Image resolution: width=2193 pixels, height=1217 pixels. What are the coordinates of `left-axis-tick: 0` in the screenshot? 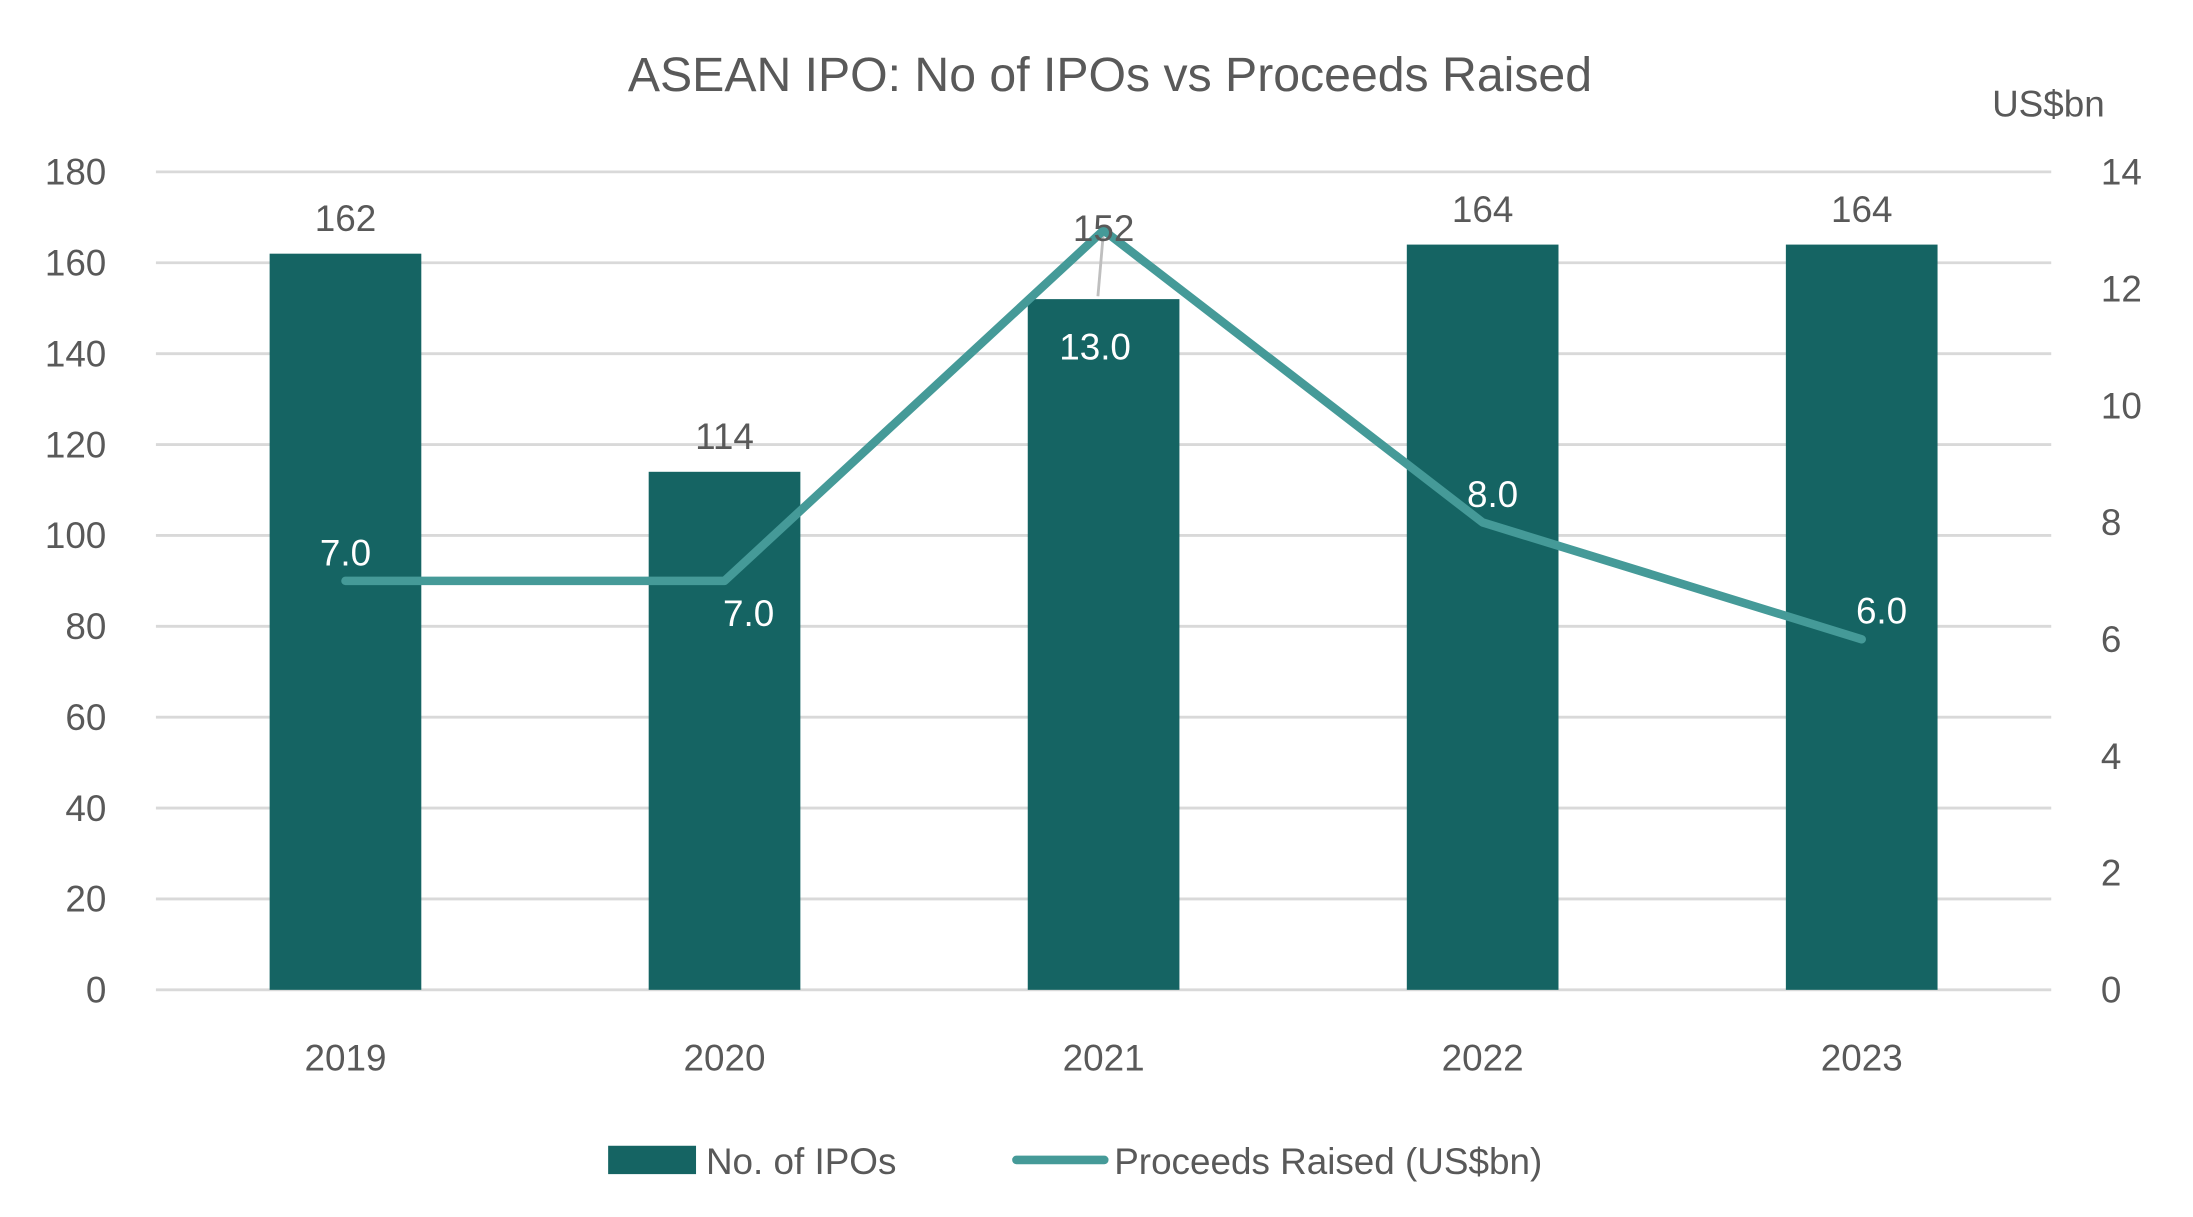 It's located at (96, 990).